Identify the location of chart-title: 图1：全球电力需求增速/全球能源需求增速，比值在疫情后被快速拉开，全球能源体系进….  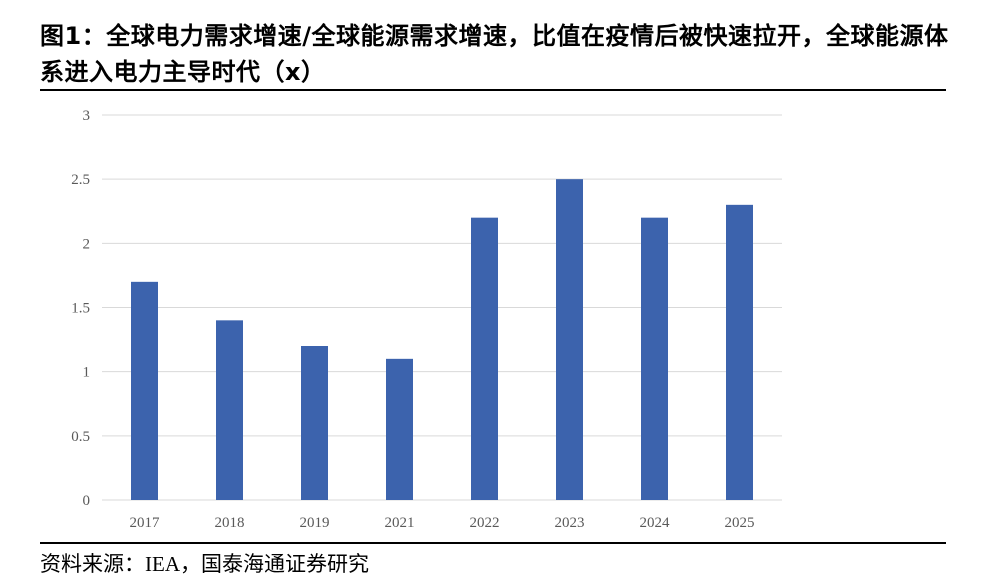
(494, 54).